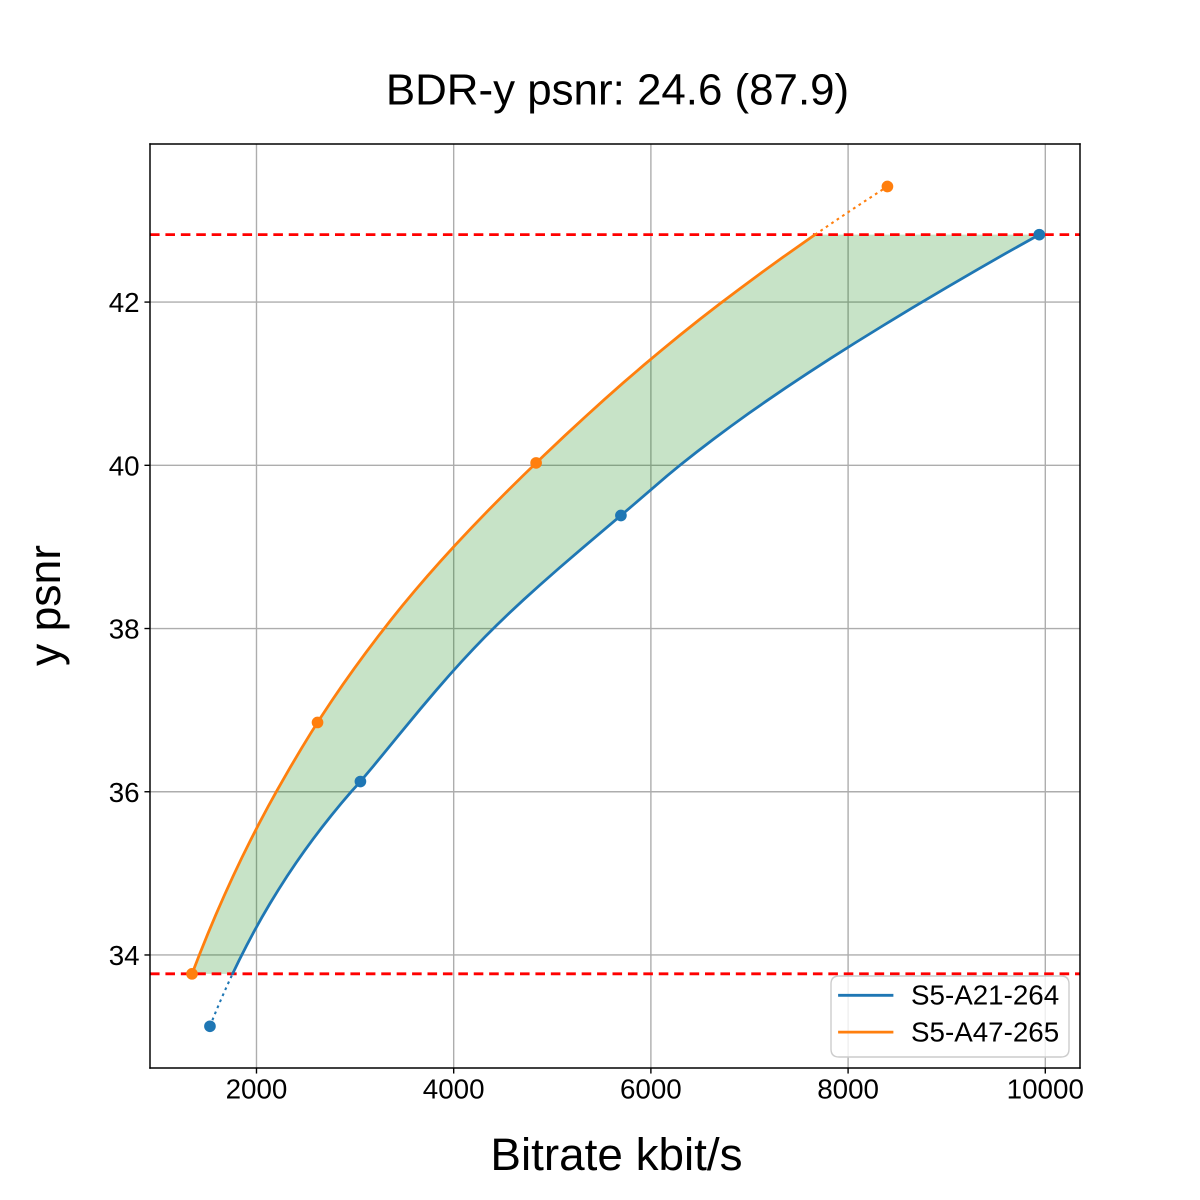 Image resolution: width=1200 pixels, height=1200 pixels. I want to click on svg-text: 40, so click(124, 465).